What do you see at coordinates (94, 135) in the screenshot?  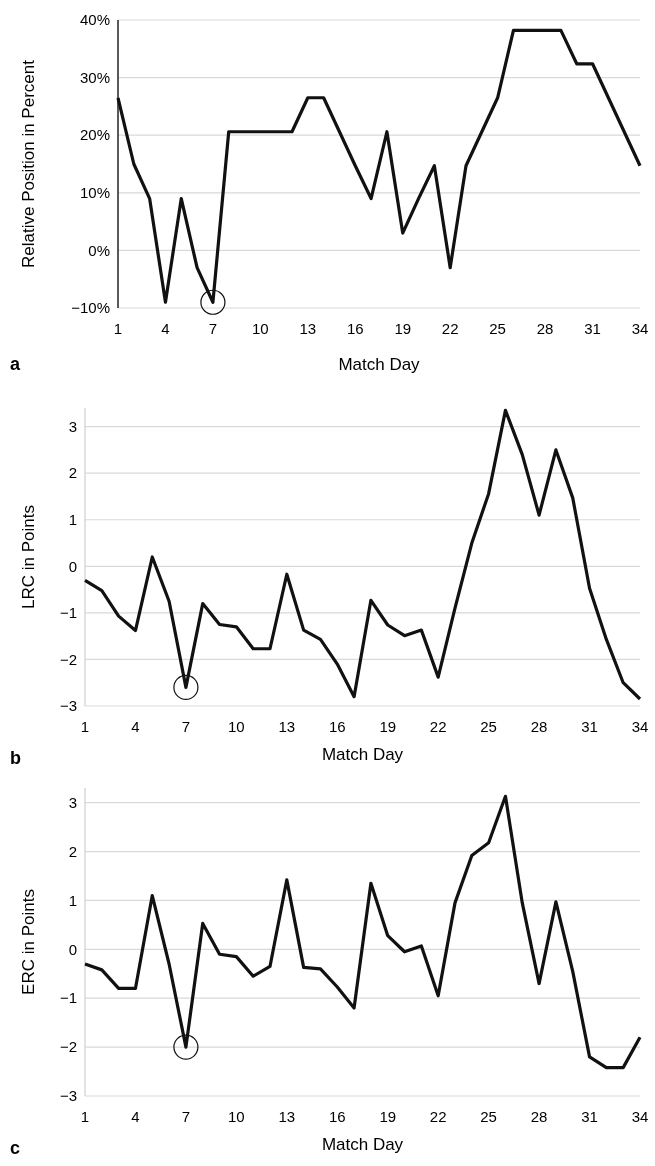 I see `y-tick-label: 20%` at bounding box center [94, 135].